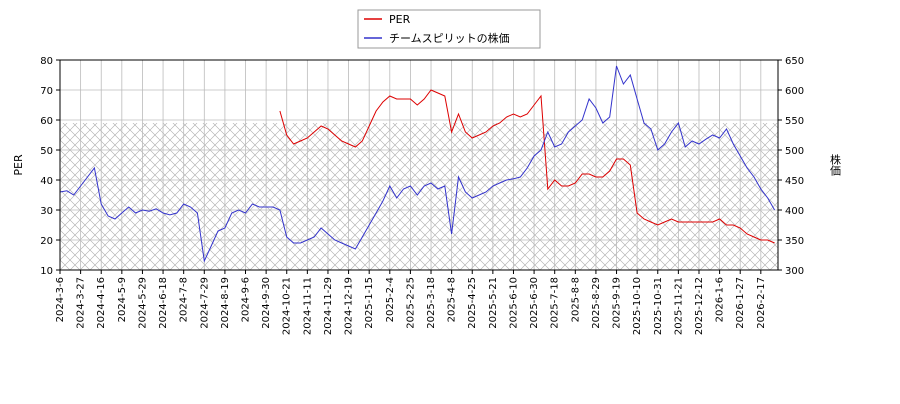  I want to click on x-tick-label: 2024-4-16, so click(101, 303).